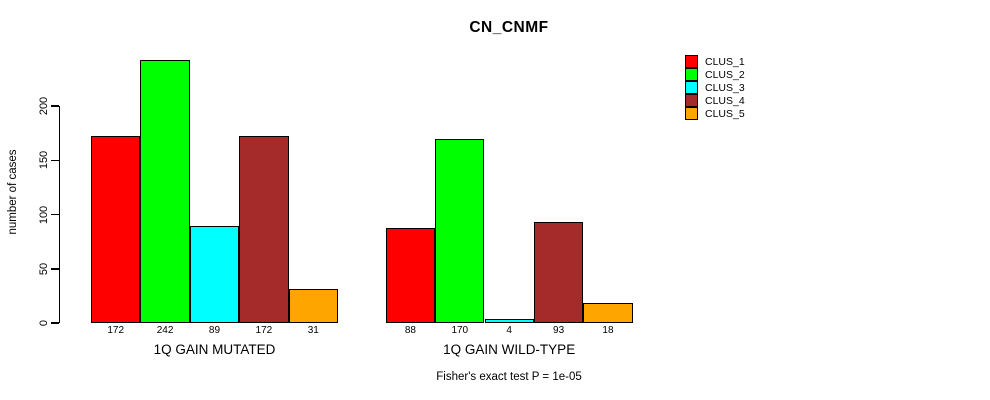  I want to click on chart-title: CN_CNMF, so click(509, 27).